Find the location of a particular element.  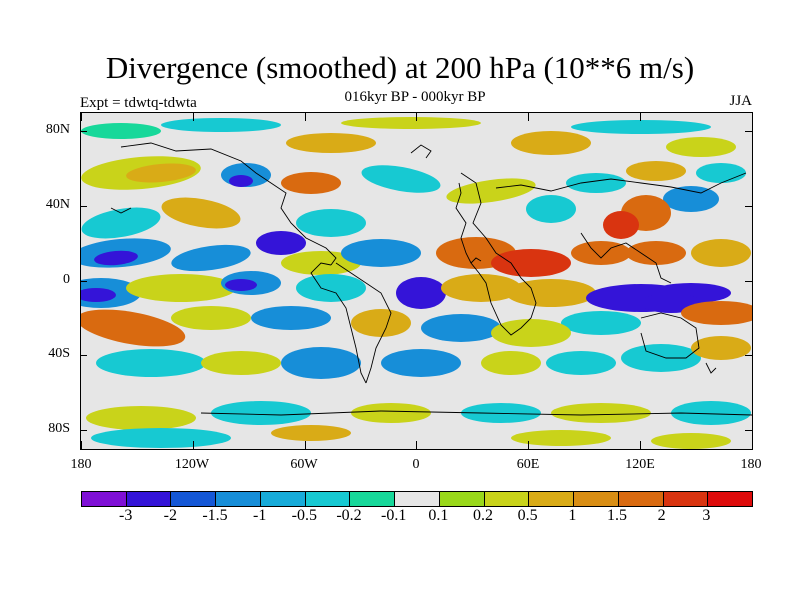

colorbar-label: -2 is located at coordinates (170, 515).